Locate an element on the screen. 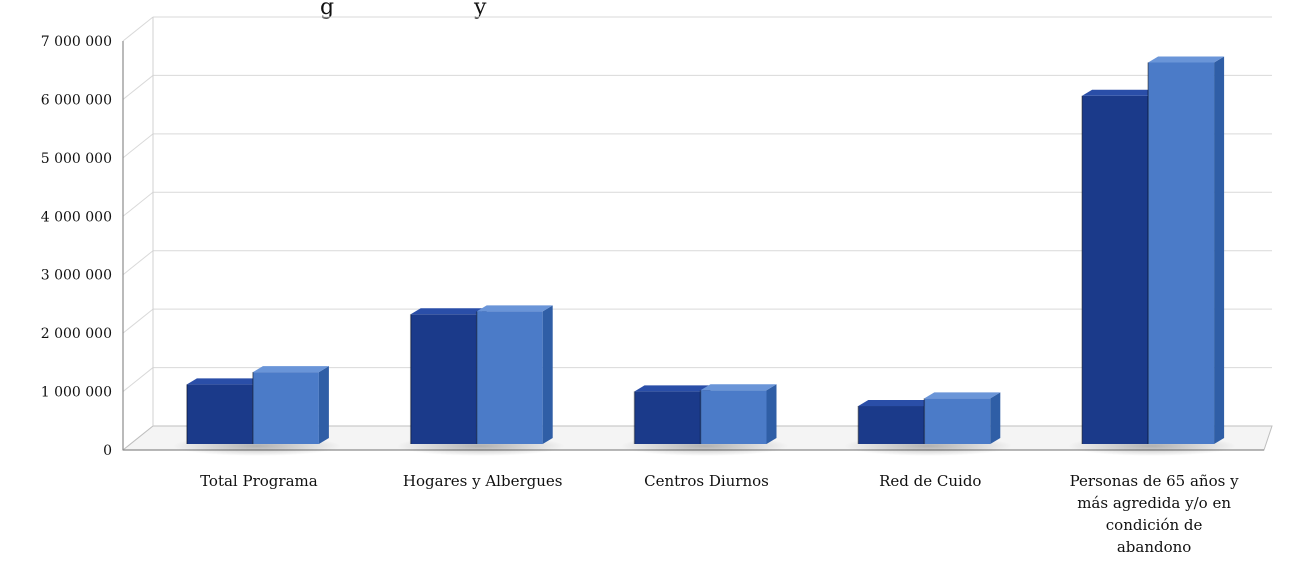 Image resolution: width=1301 pixels, height=574 pixels. y-tick-label: 3 000 000 is located at coordinates (76, 276).